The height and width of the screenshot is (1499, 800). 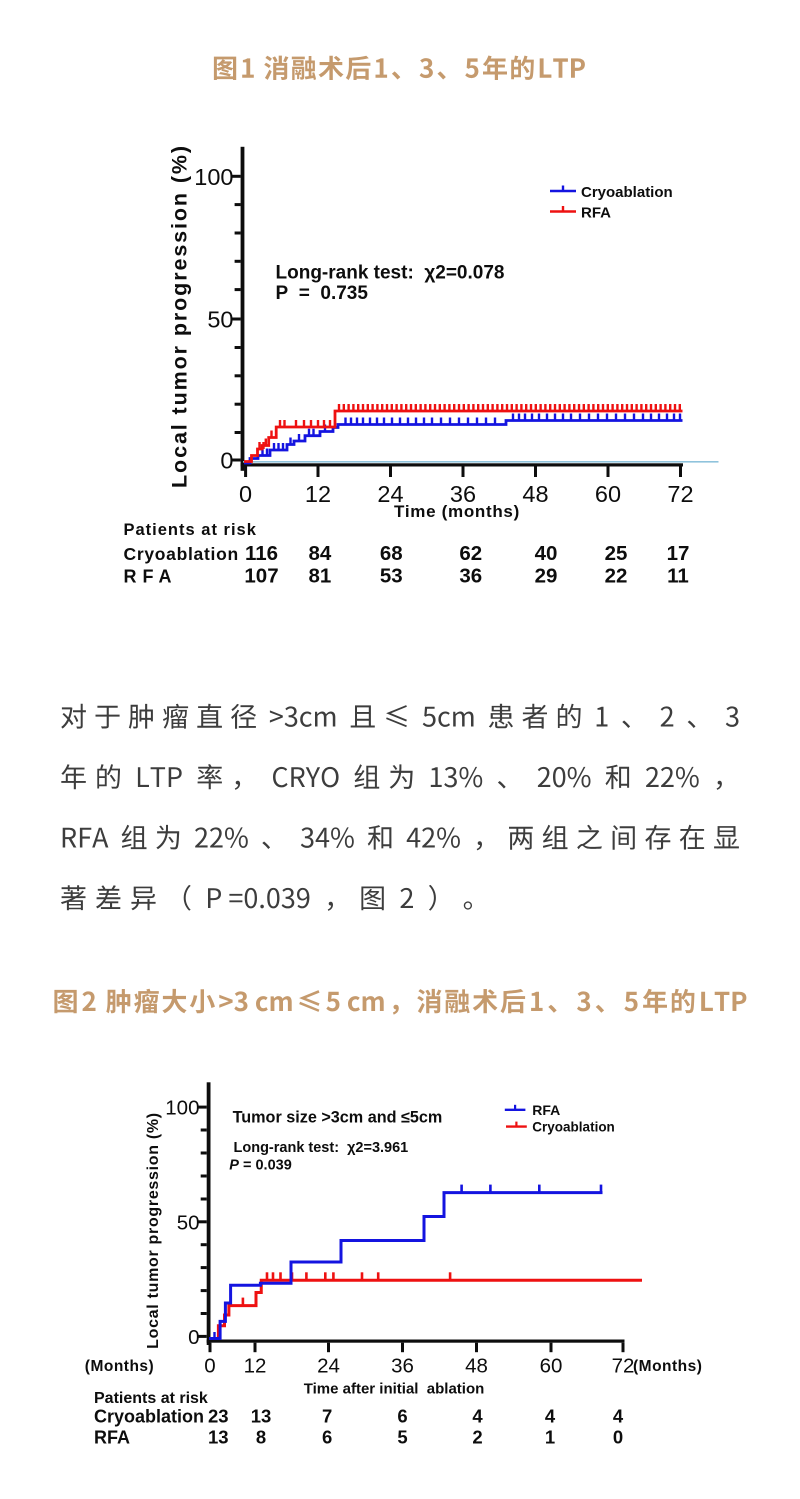 I want to click on svg-text: 2, so click(x=477, y=1437).